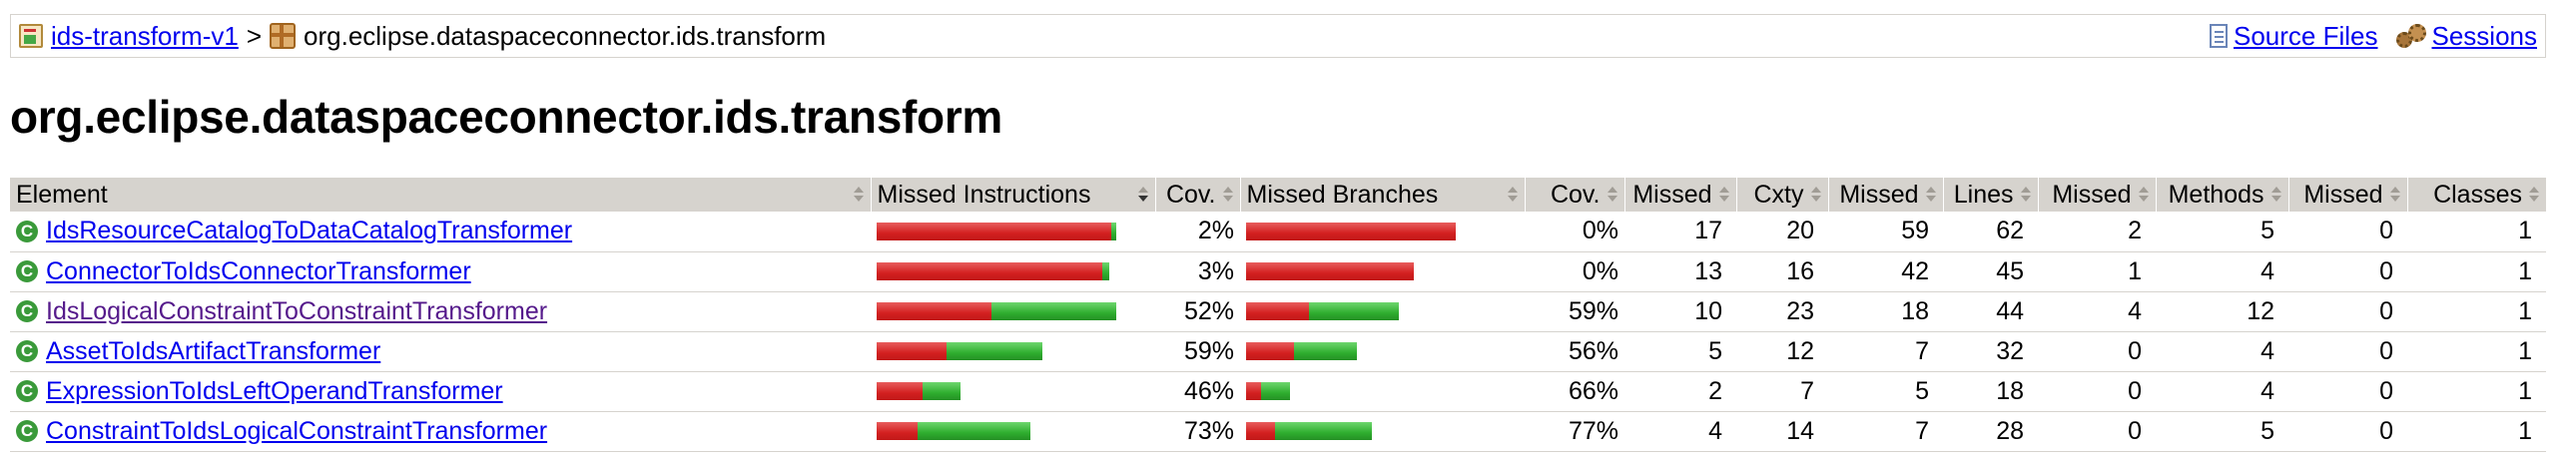  I want to click on element-cell: C AssetToIdsArtifactTransformer, so click(440, 351).